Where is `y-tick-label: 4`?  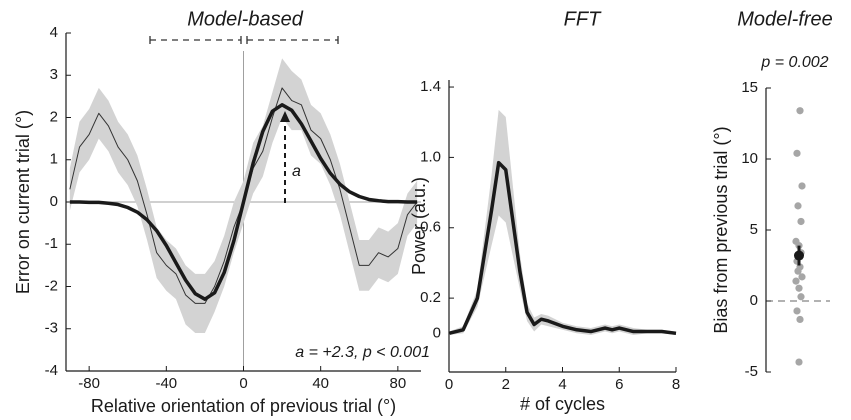 y-tick-label: 4 is located at coordinates (54, 32).